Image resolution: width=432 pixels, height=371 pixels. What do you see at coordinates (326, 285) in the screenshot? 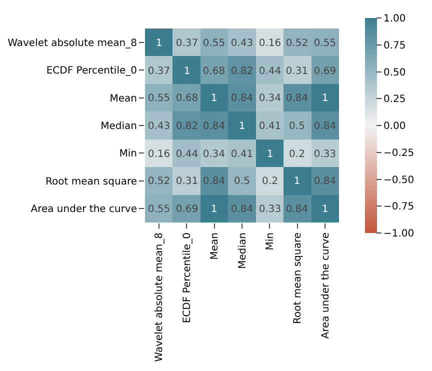
I see `x-tick-label: Area under the curve` at bounding box center [326, 285].